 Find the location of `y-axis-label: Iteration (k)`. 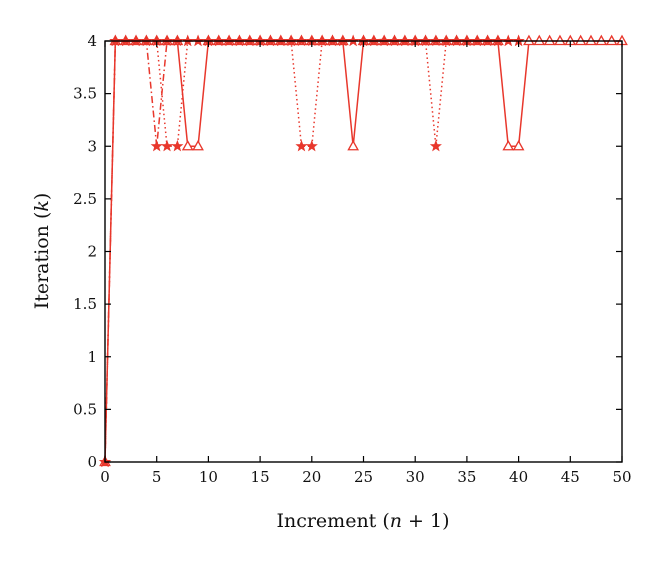

y-axis-label: Iteration (k) is located at coordinates (42, 251).